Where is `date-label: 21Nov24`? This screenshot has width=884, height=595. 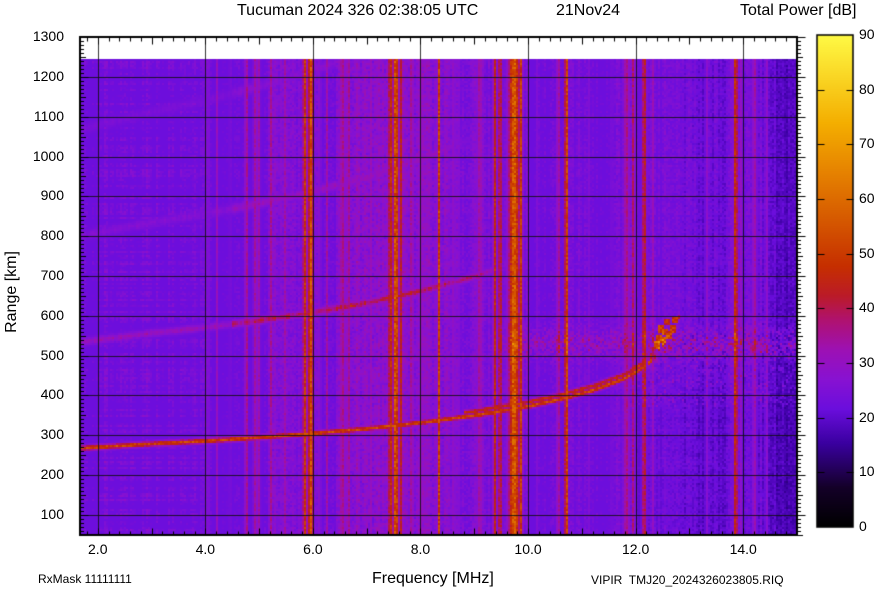
date-label: 21Nov24 is located at coordinates (588, 10).